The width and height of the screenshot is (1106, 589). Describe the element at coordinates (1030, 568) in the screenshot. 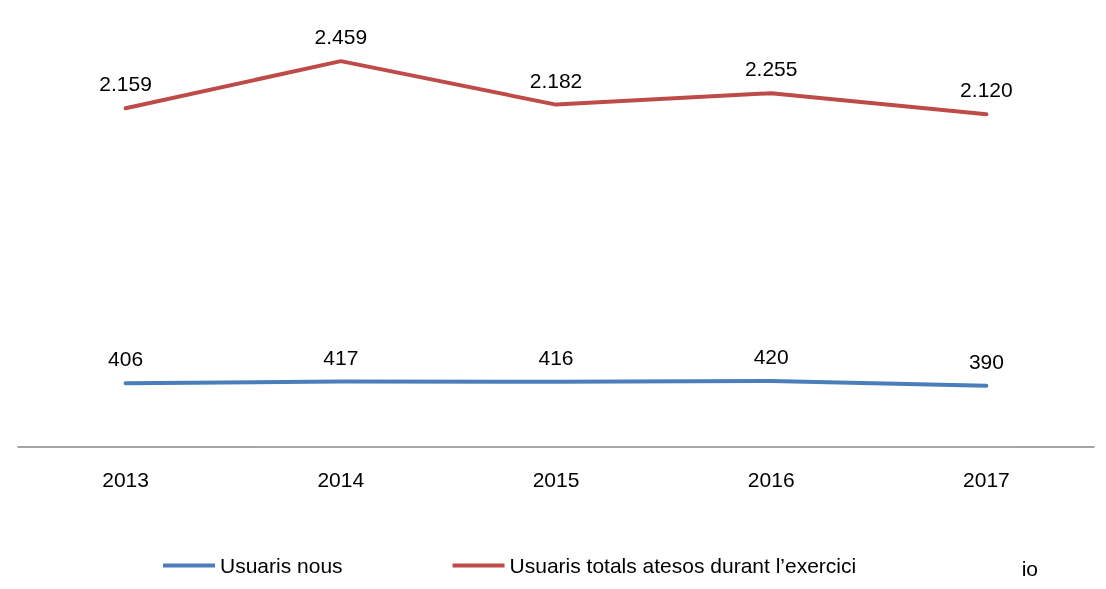

I see `text: io` at that location.